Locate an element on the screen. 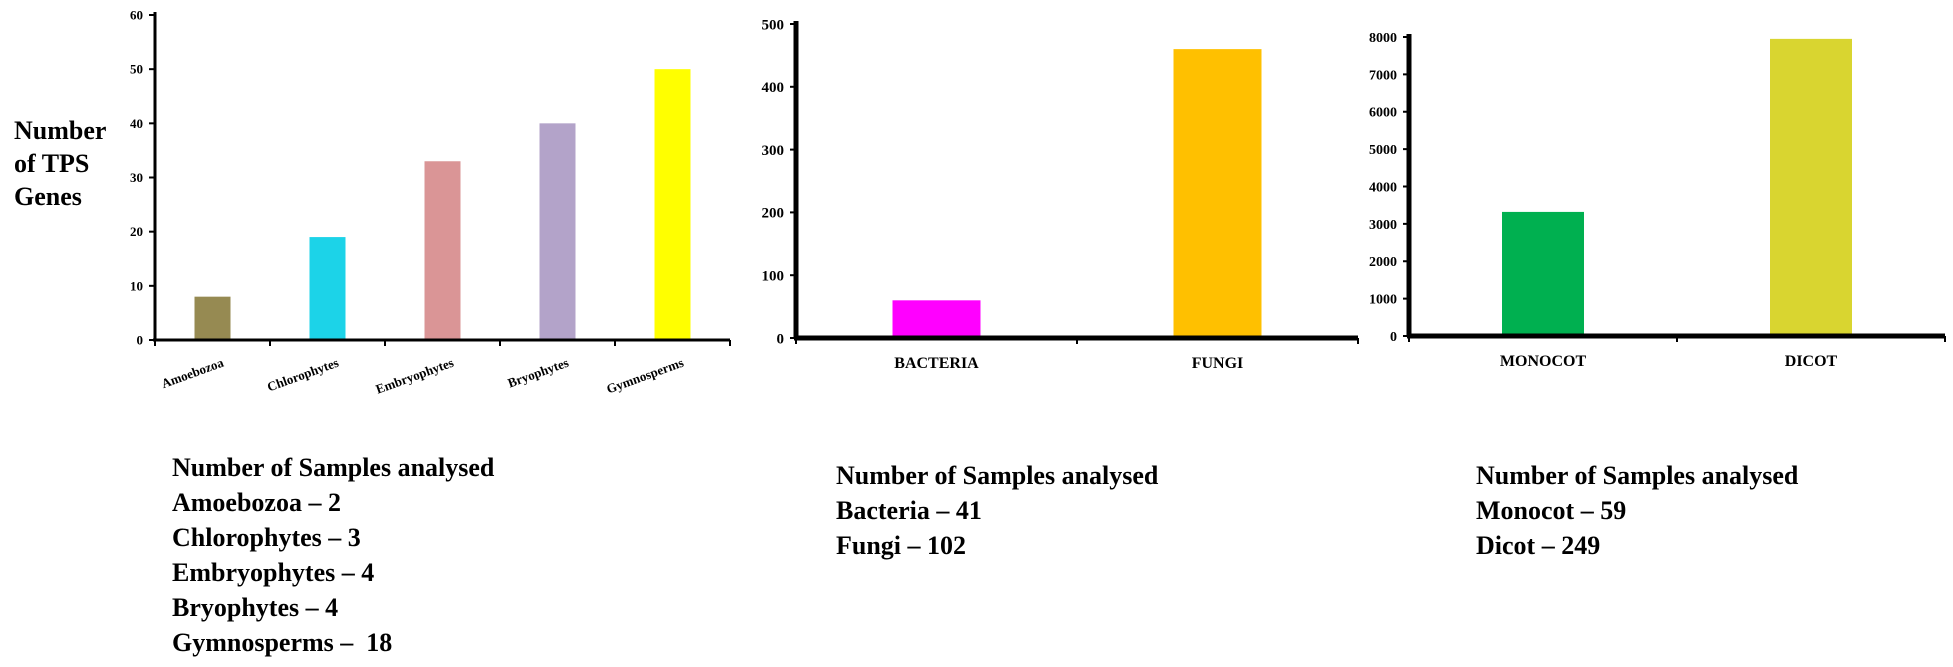 The image size is (1953, 667). bar-bacteria is located at coordinates (936, 319).